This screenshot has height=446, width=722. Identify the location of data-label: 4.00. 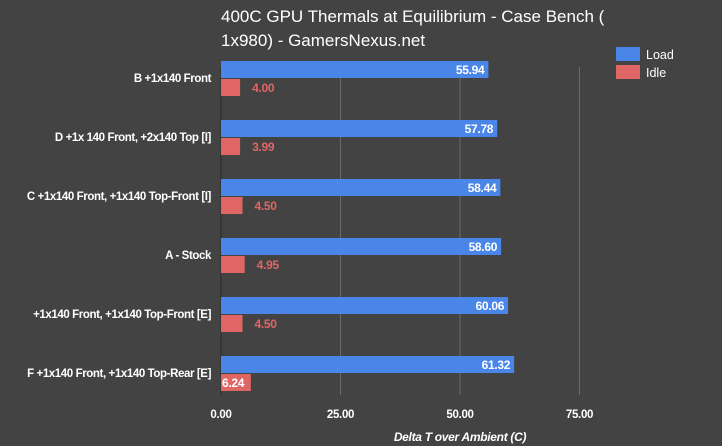
(263, 88).